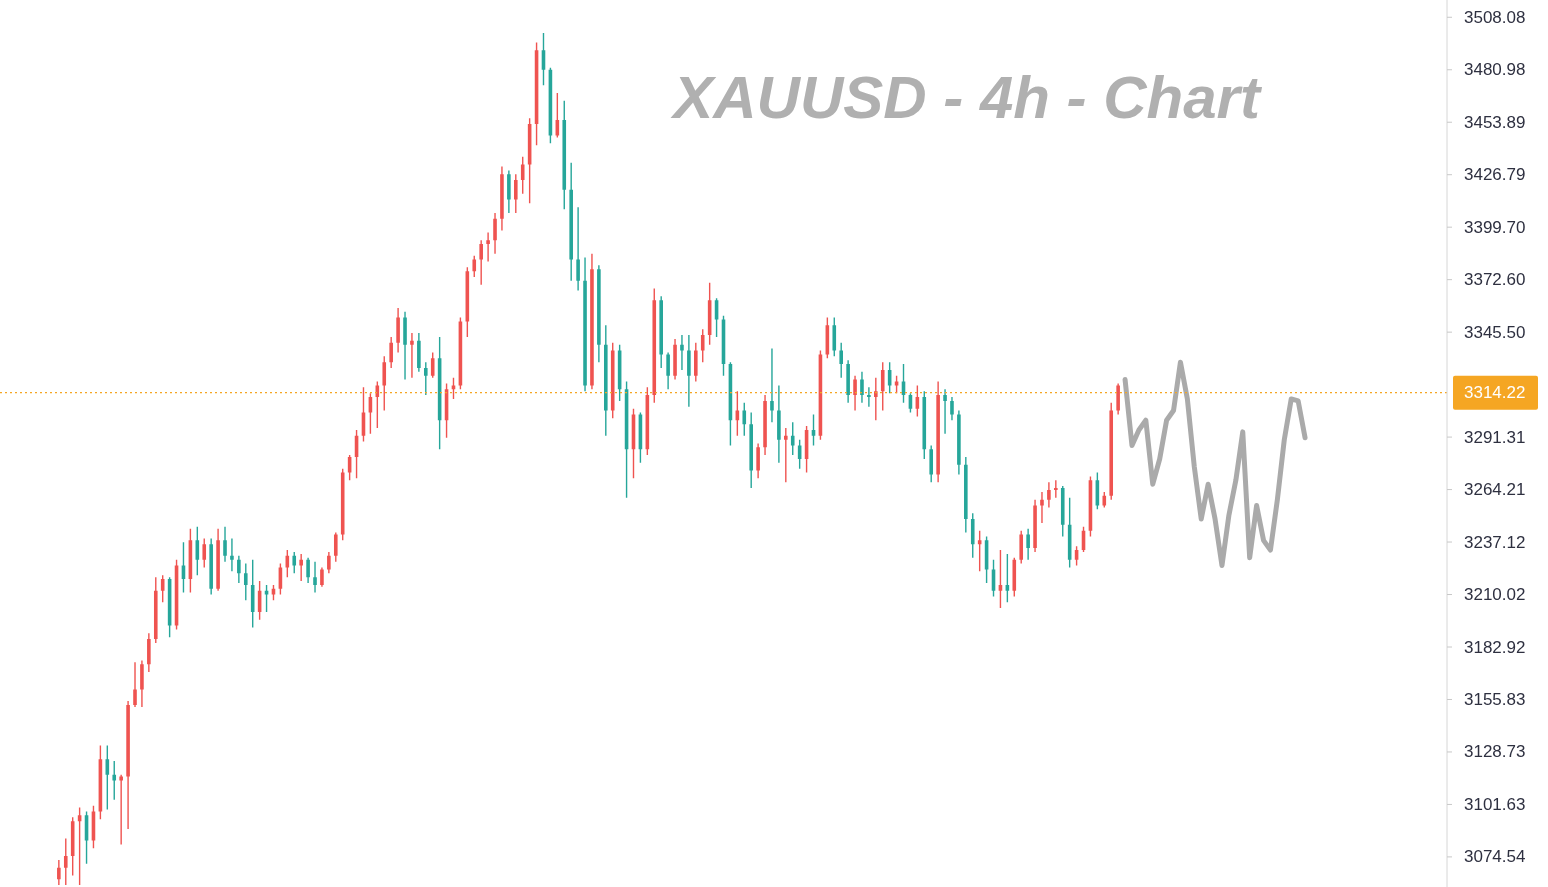 The width and height of the screenshot is (1548, 887). I want to click on y-tick-label: 3480.98, so click(1495, 70).